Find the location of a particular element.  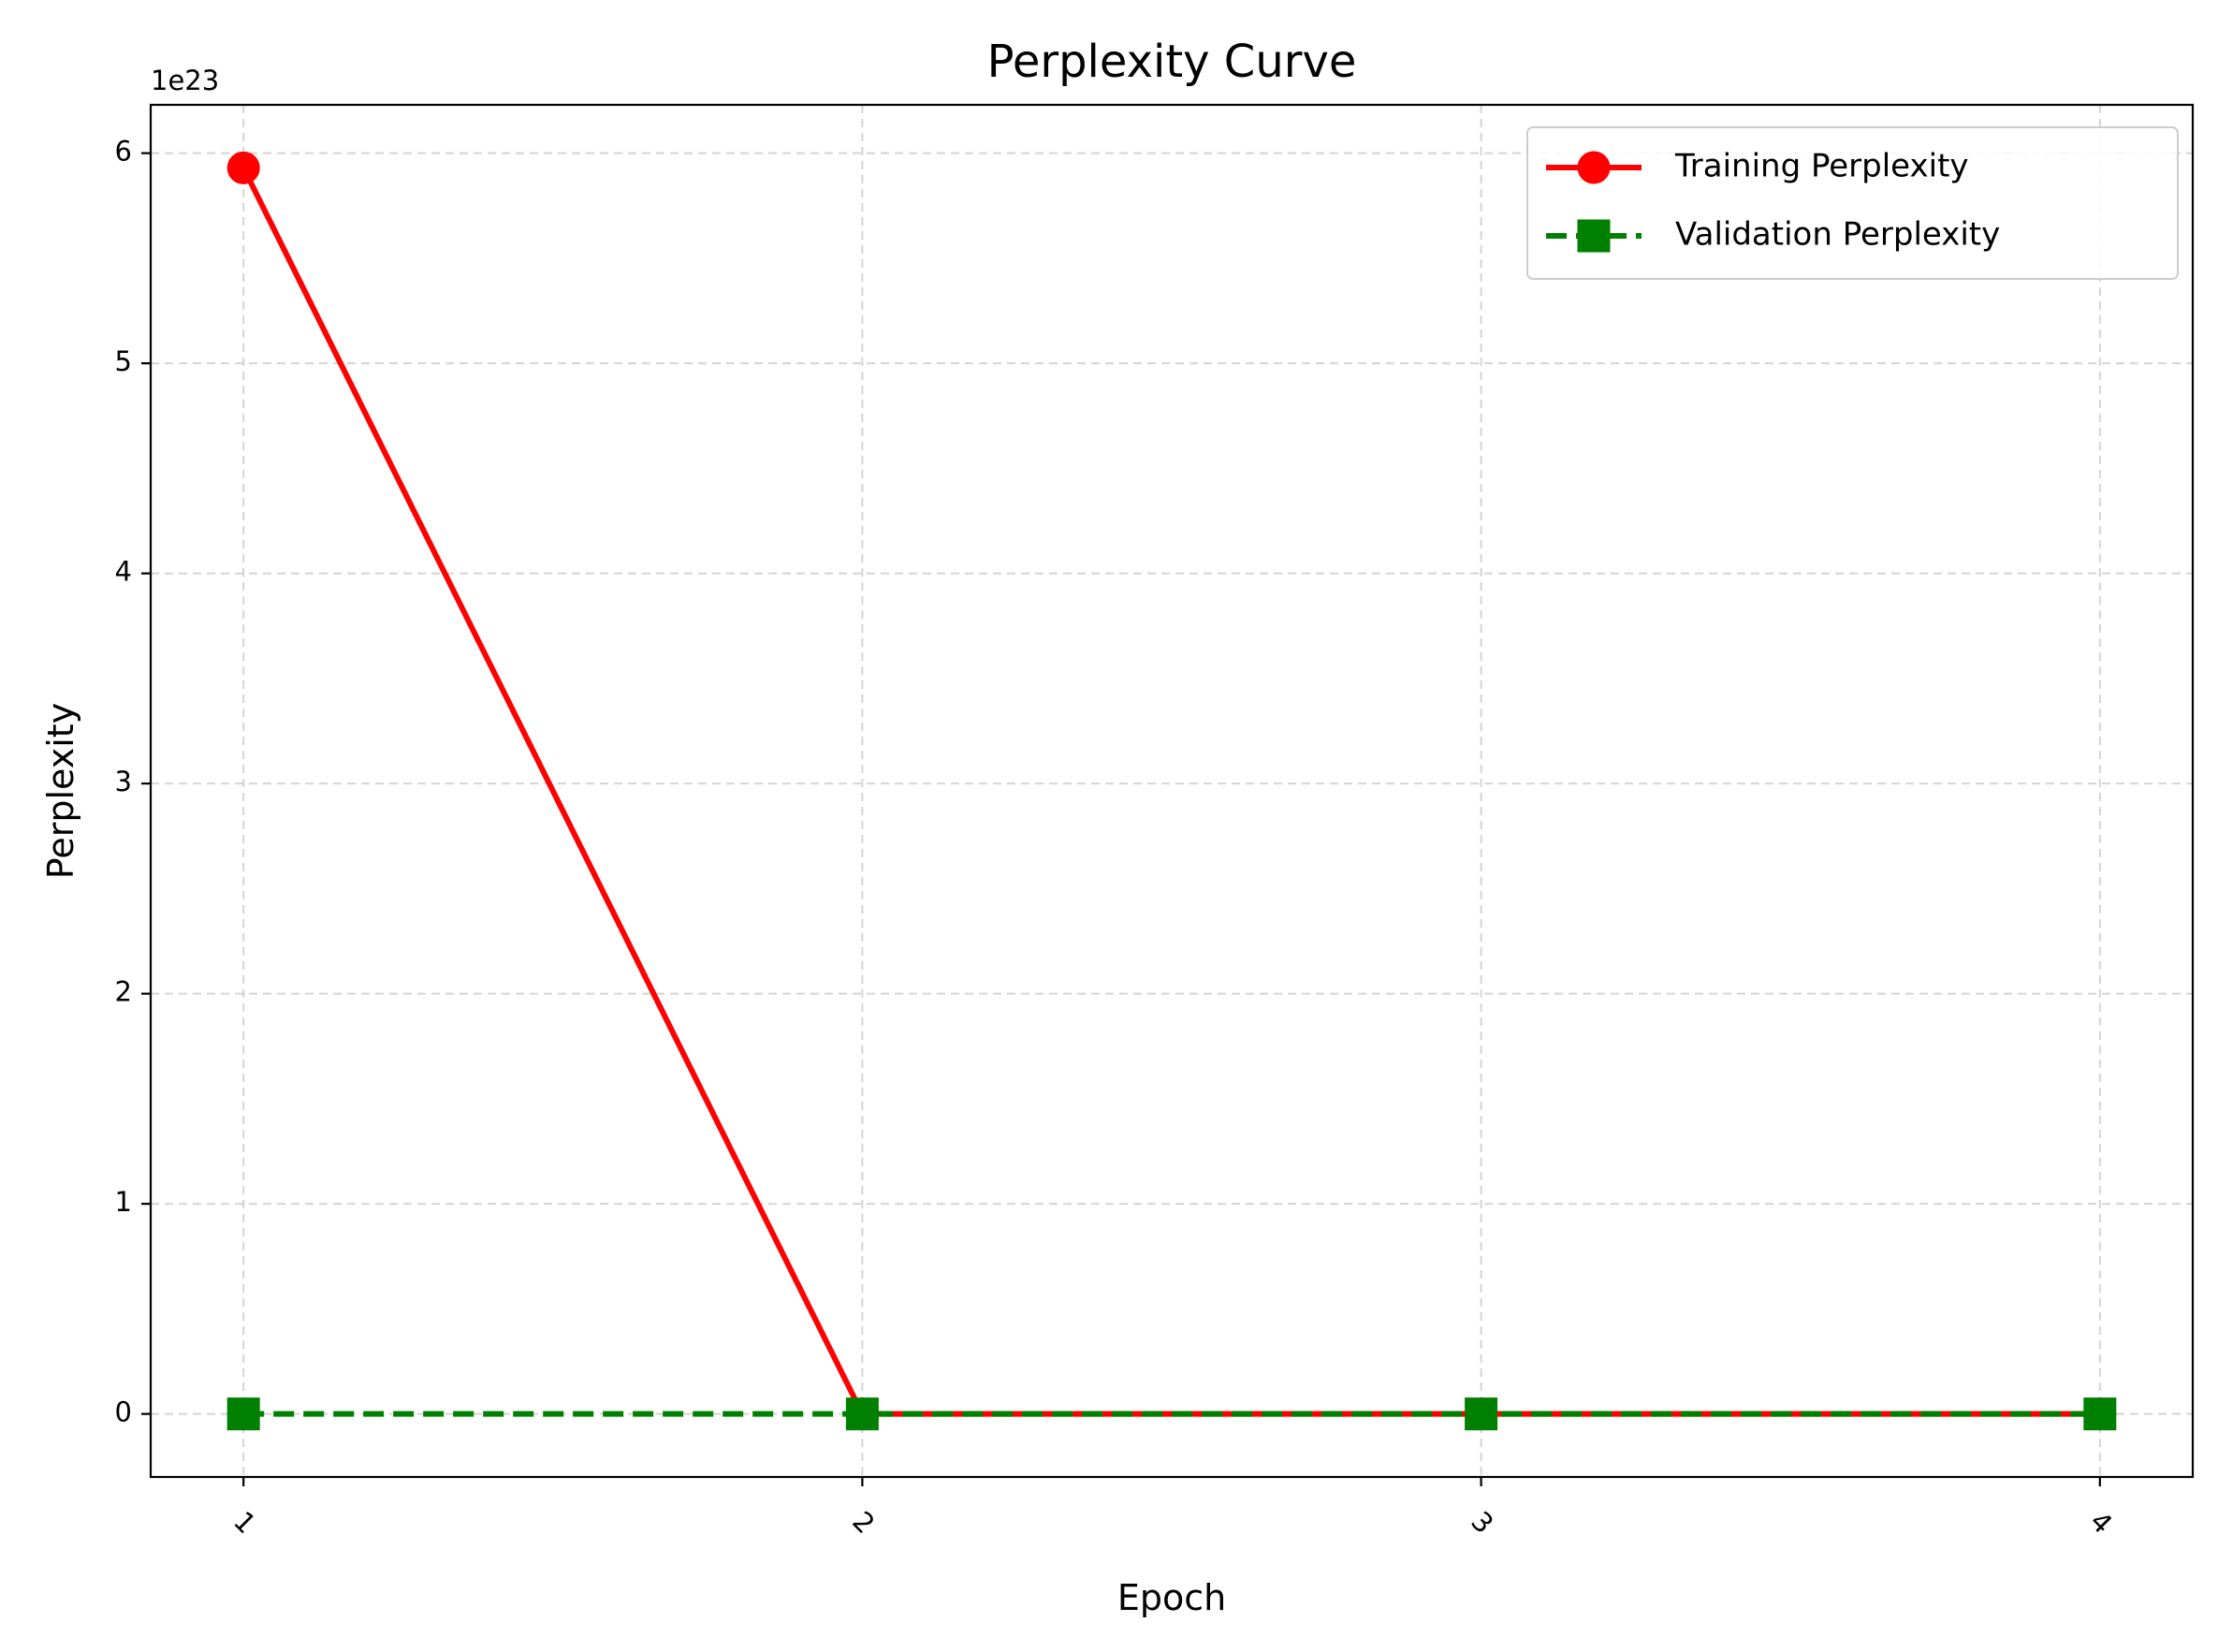

y-offset-text: 1e23 is located at coordinates (185, 81).